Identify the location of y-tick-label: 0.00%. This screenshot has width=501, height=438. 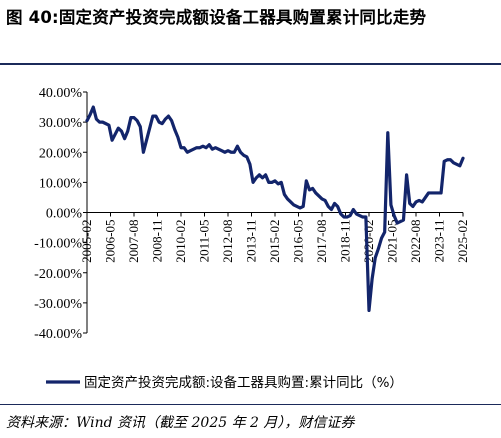
(64, 214).